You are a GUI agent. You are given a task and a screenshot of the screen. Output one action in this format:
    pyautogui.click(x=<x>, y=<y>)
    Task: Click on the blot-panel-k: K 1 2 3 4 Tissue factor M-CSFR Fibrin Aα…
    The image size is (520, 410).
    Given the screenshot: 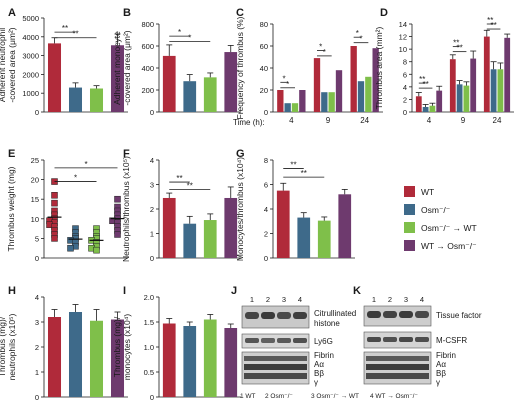 What is the action you would take?
    pyautogui.click(x=417, y=336)
    